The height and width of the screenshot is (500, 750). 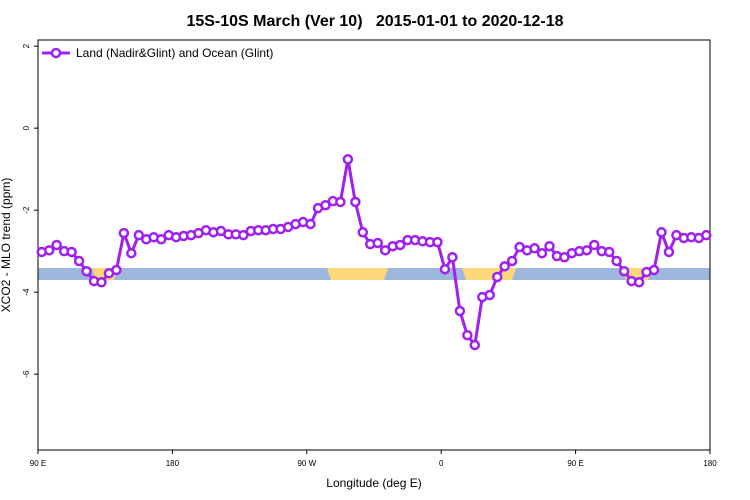 What do you see at coordinates (6, 245) in the screenshot?
I see `y-axis-label: XCO2 - MLO trend (ppm)` at bounding box center [6, 245].